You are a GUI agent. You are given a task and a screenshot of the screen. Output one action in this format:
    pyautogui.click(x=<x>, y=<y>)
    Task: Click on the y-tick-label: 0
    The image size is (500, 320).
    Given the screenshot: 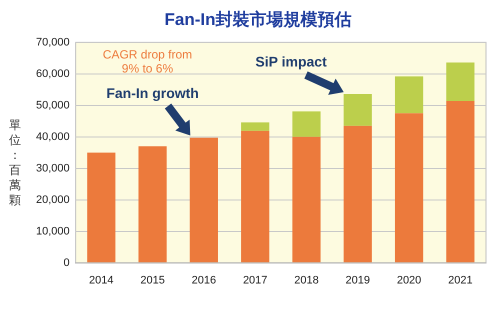 What is the action you would take?
    pyautogui.click(x=67, y=262)
    